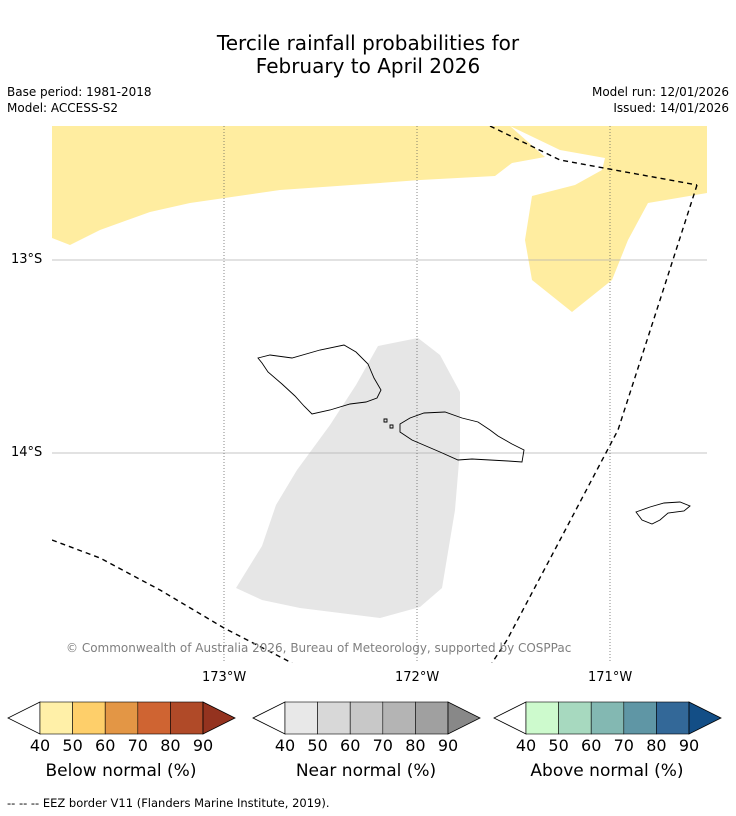 This screenshot has width=736, height=816. I want to click on above-colorbar-tick: 50, so click(558, 745).